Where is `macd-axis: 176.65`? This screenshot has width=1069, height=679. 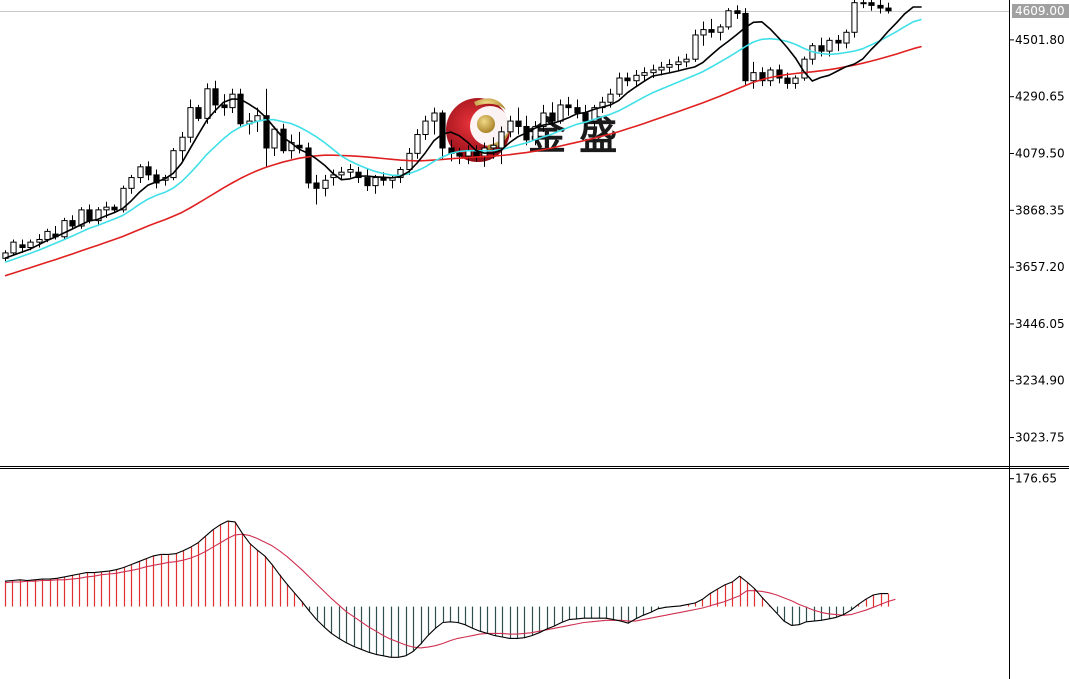 macd-axis: 176.65 is located at coordinates (1033, 479).